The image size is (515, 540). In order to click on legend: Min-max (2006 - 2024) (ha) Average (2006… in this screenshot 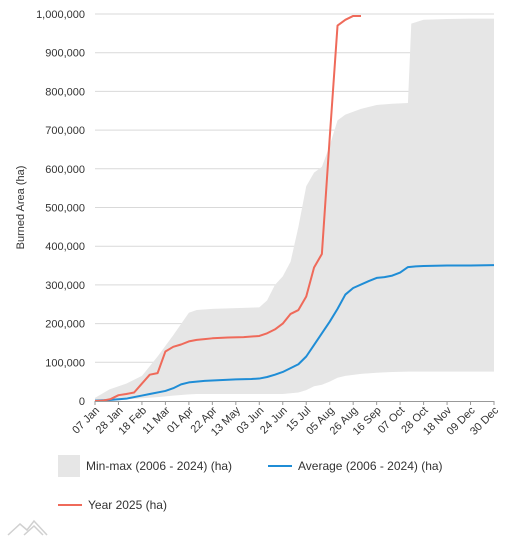, I will do `click(250, 483)`.